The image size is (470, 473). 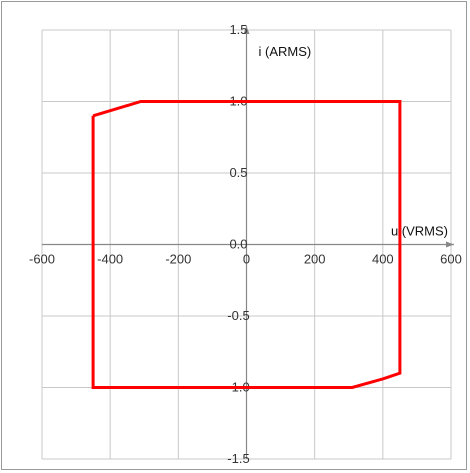 What do you see at coordinates (315, 259) in the screenshot?
I see `x-tick-label: 200` at bounding box center [315, 259].